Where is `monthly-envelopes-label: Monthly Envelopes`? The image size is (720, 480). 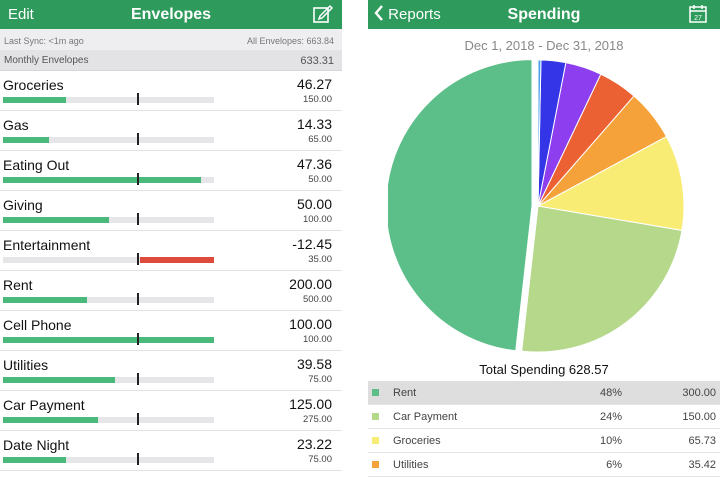
monthly-envelopes-label: Monthly Envelopes is located at coordinates (46, 60).